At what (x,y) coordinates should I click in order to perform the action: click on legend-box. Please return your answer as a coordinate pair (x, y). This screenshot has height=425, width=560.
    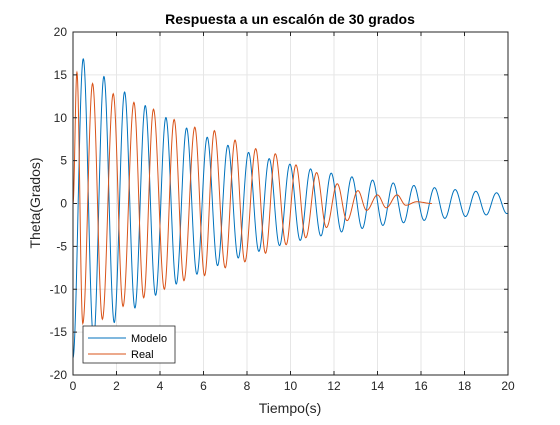
    Looking at the image, I should click on (129, 344).